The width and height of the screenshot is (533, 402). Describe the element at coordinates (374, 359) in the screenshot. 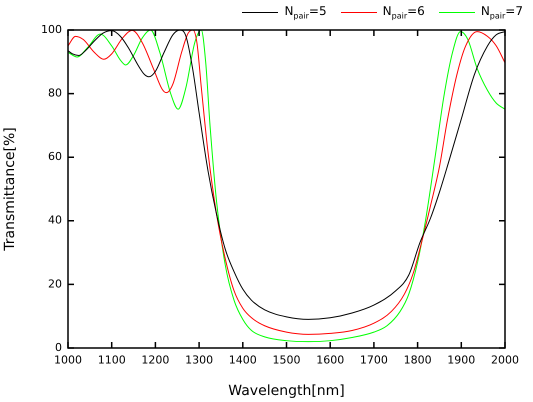

I see `x-tick-label: 1700` at that location.